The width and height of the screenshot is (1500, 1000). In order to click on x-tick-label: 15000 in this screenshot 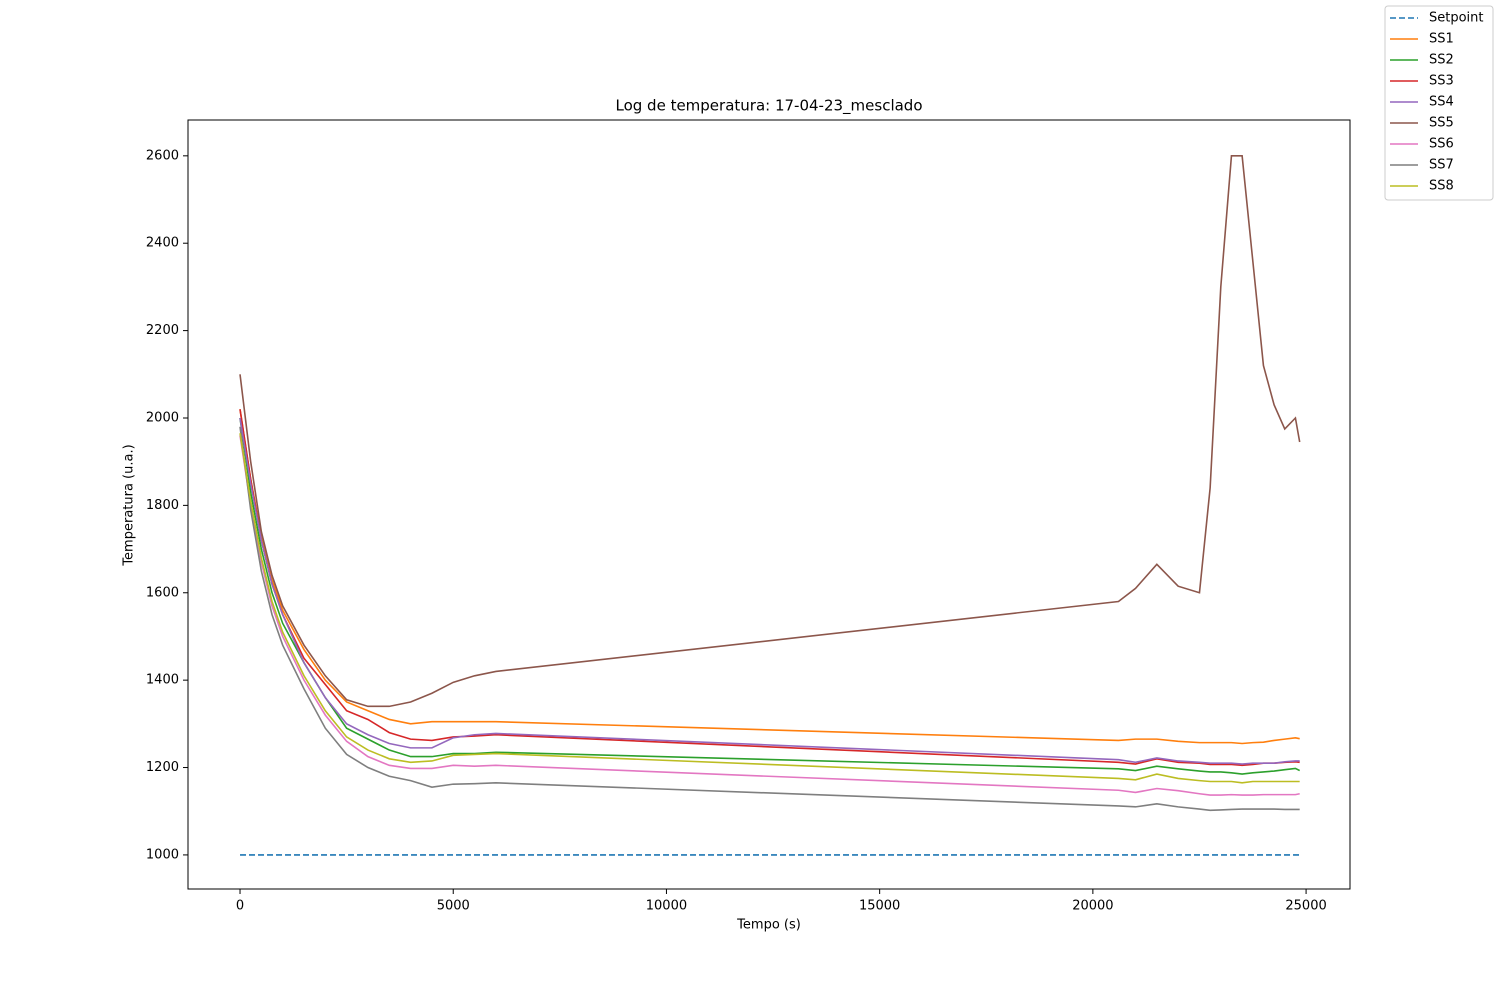, I will do `click(879, 906)`.